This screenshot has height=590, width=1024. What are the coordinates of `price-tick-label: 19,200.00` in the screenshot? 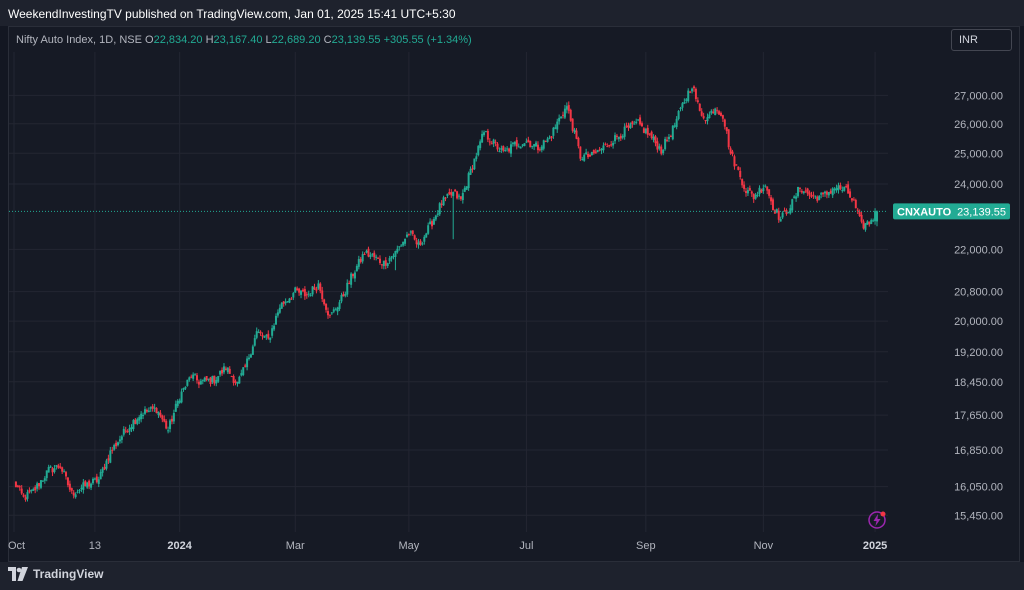 It's located at (978, 353).